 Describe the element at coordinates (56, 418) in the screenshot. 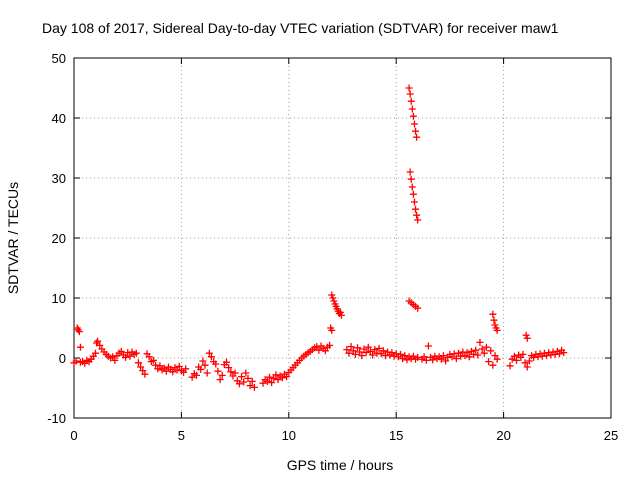

I see `y-tick-label: -10` at that location.